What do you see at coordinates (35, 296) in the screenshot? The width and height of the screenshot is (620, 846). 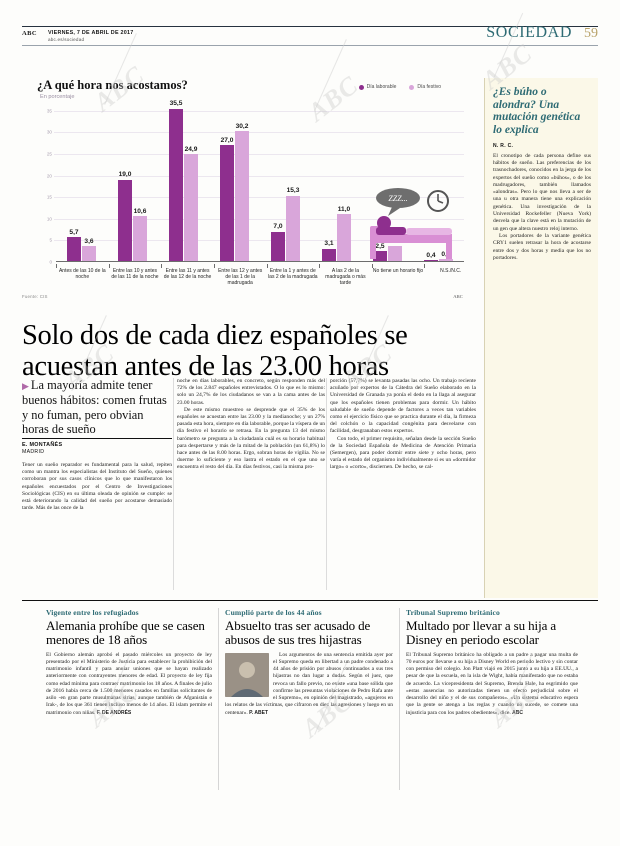 I see `chart-source: Fuente: CIS` at bounding box center [35, 296].